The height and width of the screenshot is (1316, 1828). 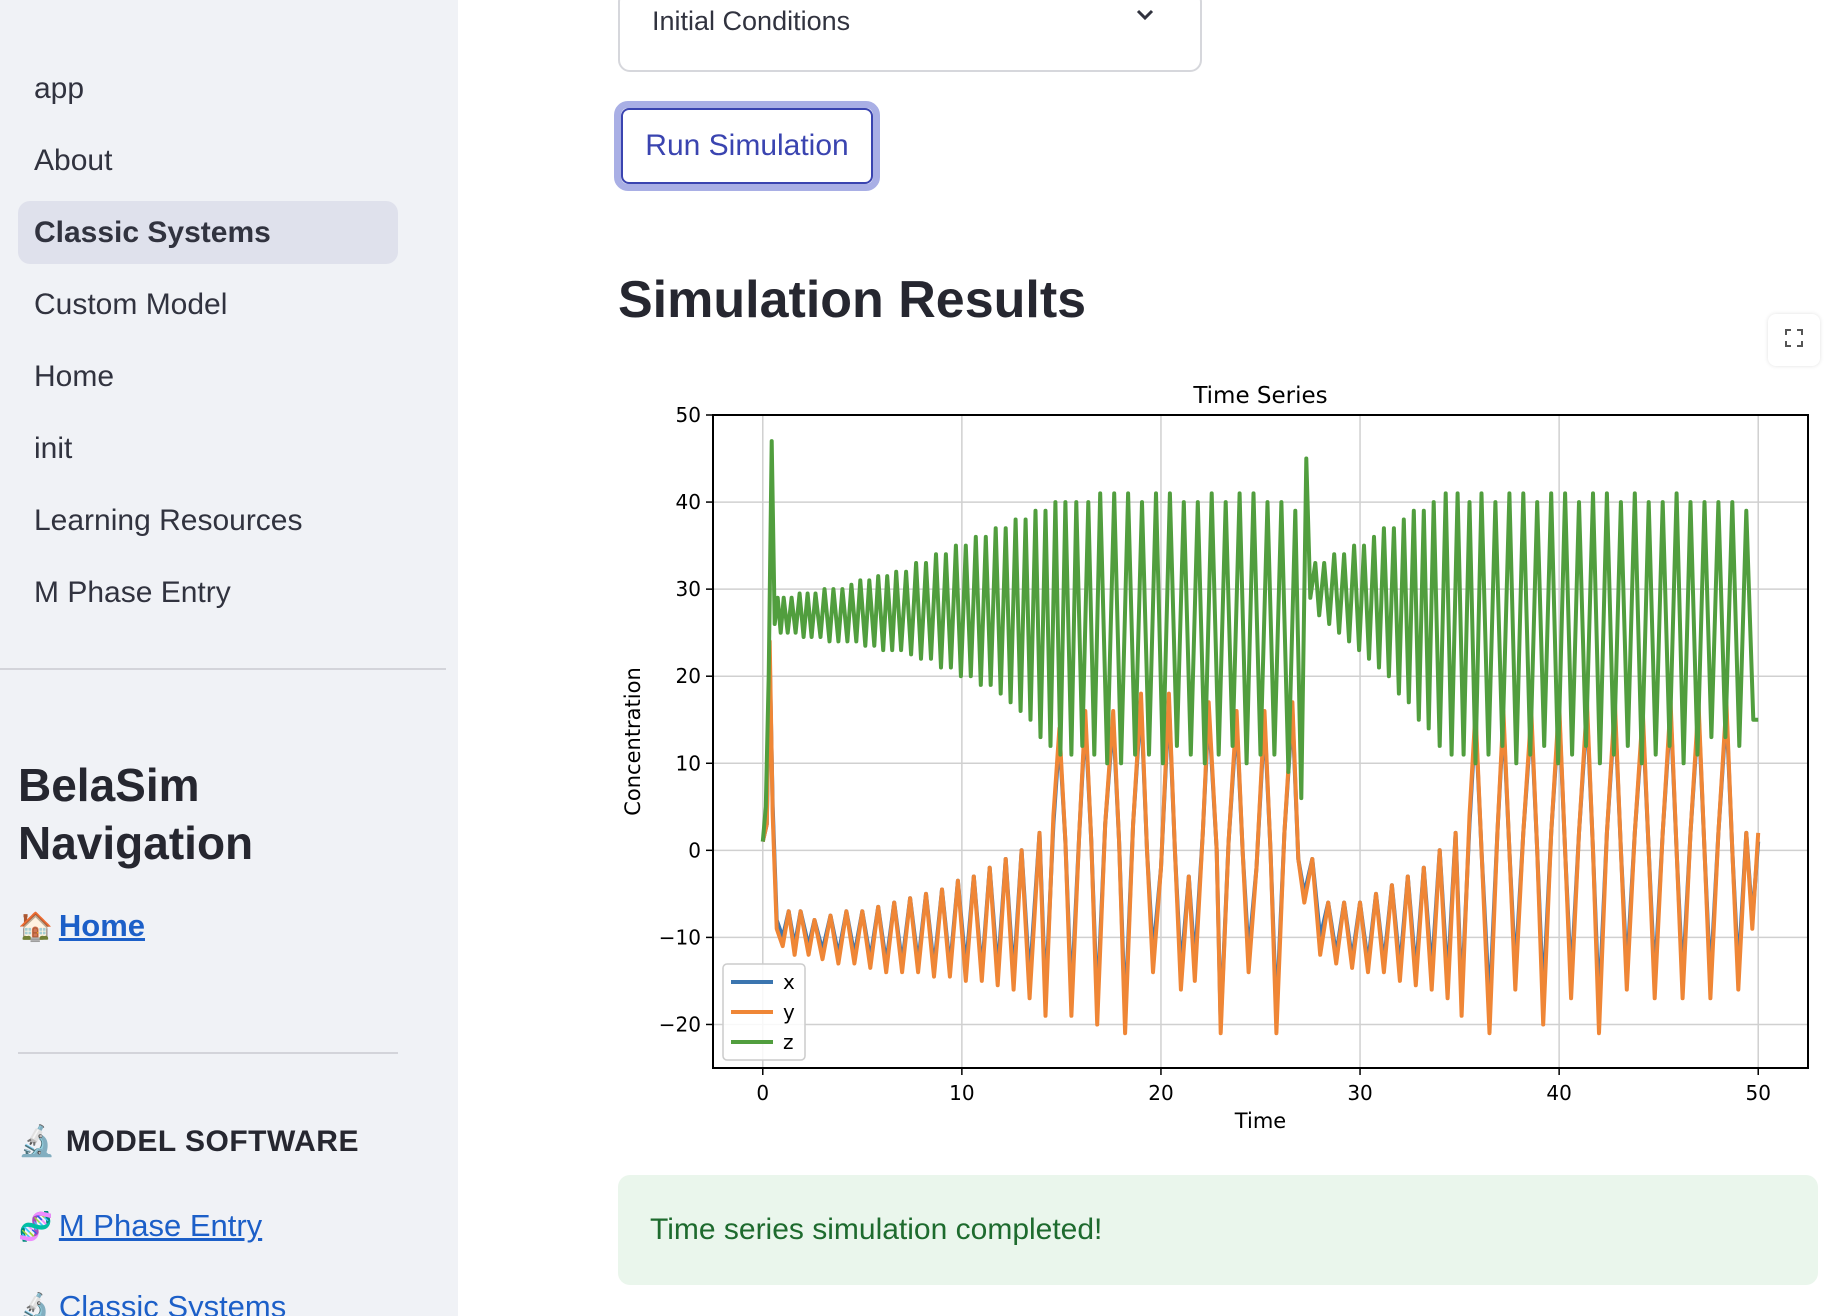 I want to click on house-icon: 🏠, so click(x=35, y=926).